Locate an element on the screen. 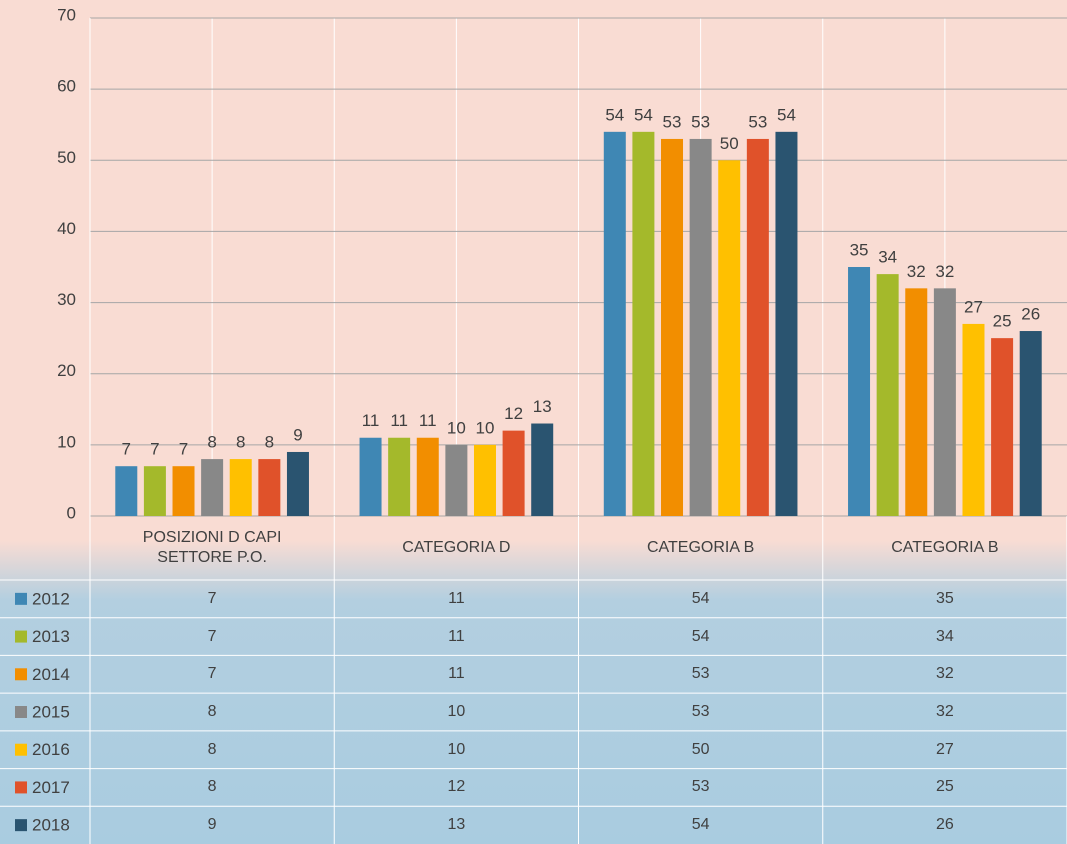  data-label: 12 is located at coordinates (513, 413).